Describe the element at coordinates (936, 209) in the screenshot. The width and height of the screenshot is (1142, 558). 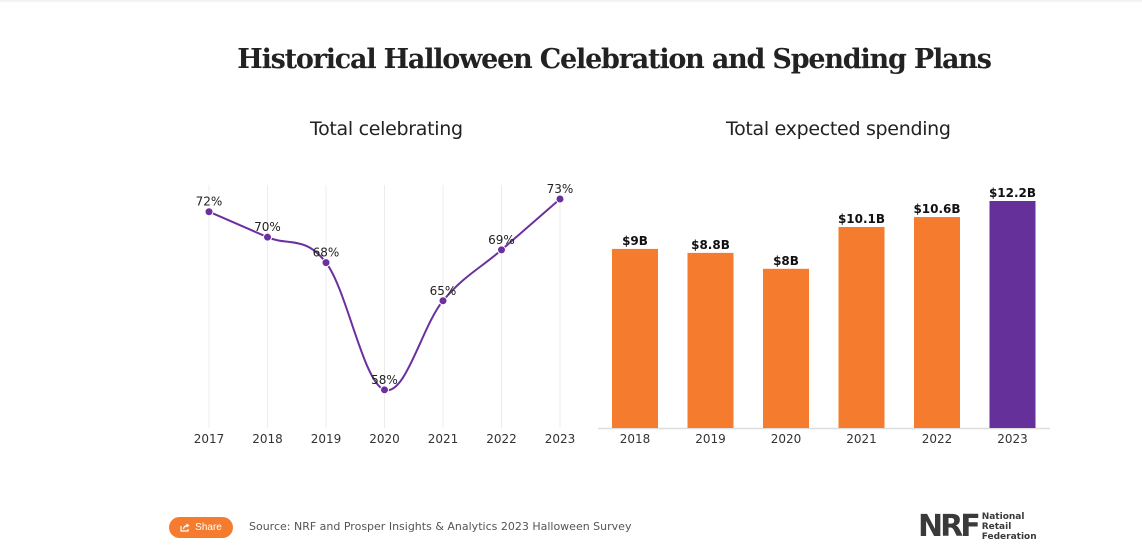
I see `spending-bar-label: $10.6B` at that location.